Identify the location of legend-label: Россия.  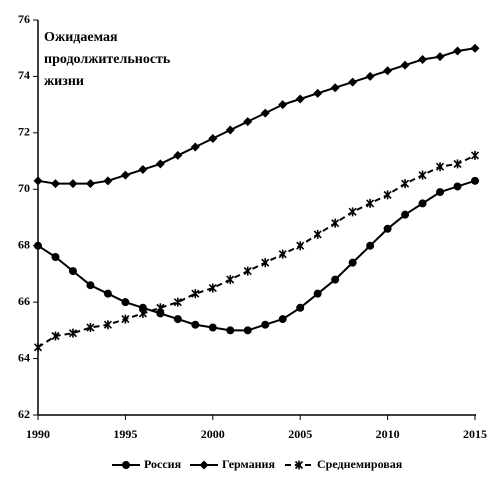
(163, 464).